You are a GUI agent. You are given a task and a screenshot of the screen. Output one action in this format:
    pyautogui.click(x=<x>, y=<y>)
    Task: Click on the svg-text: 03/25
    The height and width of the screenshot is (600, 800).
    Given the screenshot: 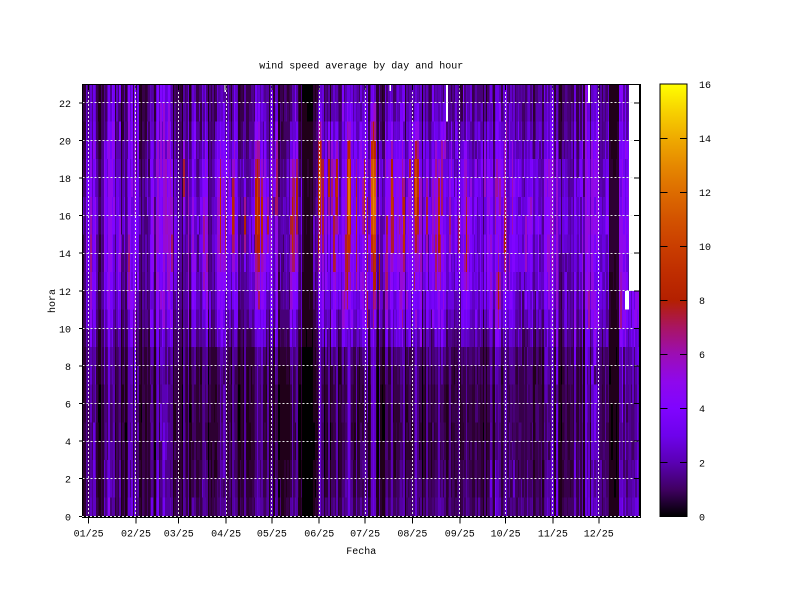 What is the action you would take?
    pyautogui.click(x=179, y=535)
    